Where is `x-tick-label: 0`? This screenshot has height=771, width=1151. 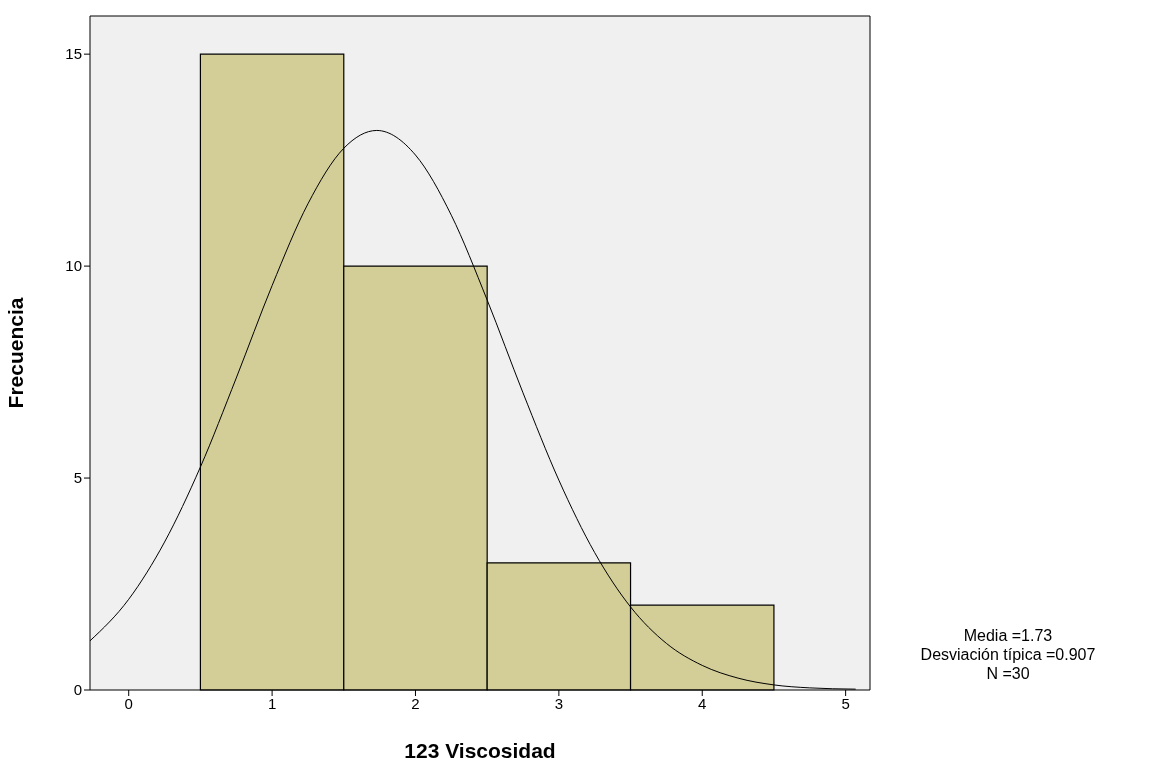 x-tick-label: 0 is located at coordinates (128, 703).